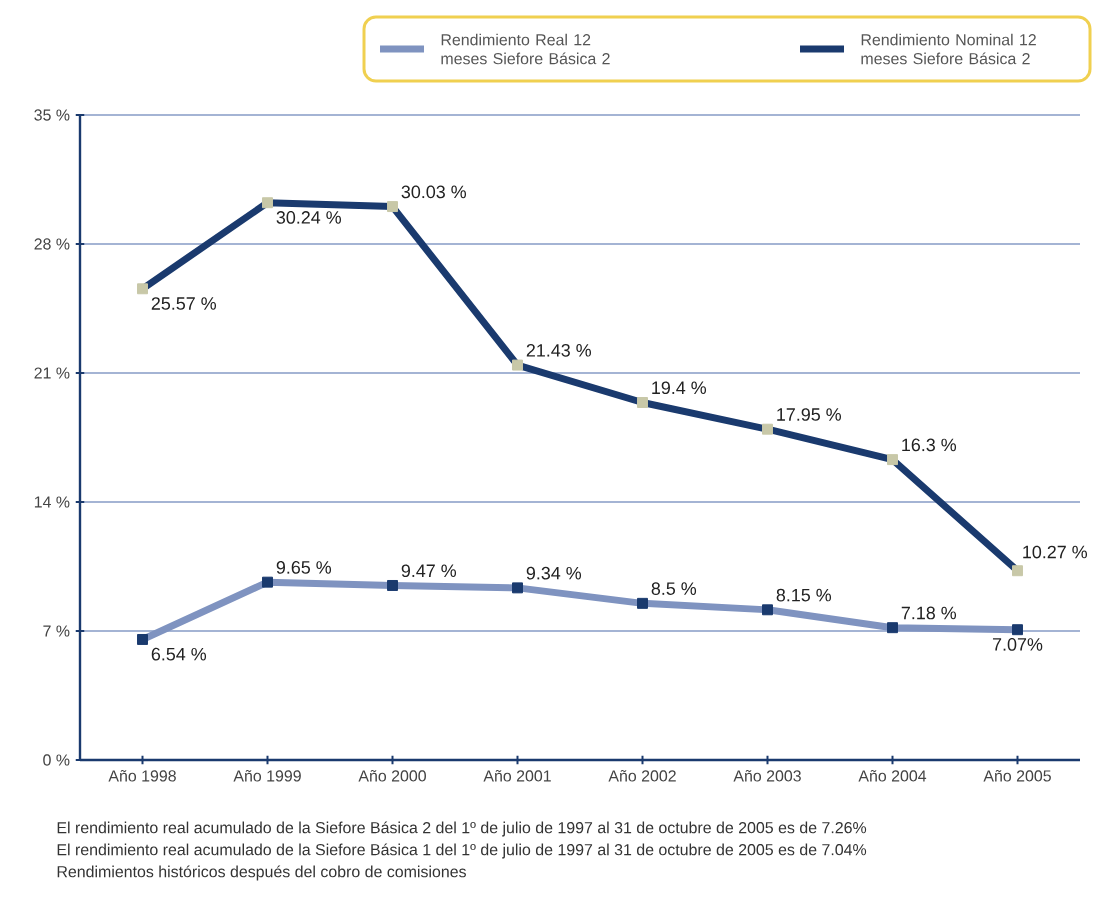 The height and width of the screenshot is (905, 1117). Describe the element at coordinates (804, 595) in the screenshot. I see `data-label: 8.15 %` at that location.